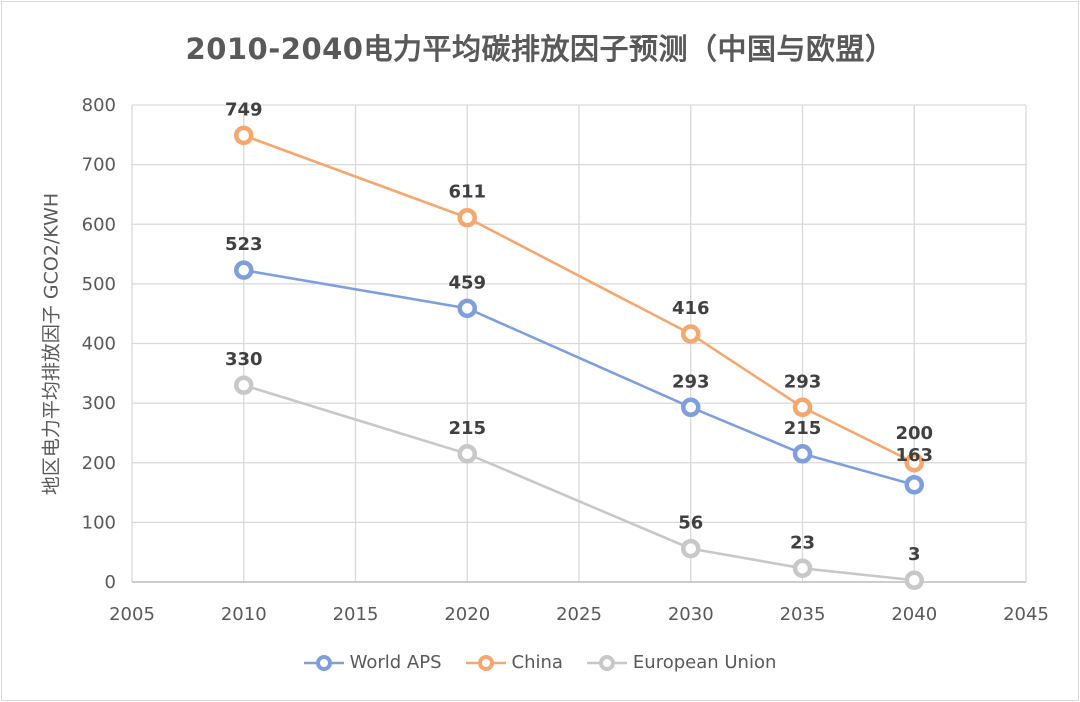  Describe the element at coordinates (690, 523) in the screenshot. I see `data-label-european-union: 56` at that location.